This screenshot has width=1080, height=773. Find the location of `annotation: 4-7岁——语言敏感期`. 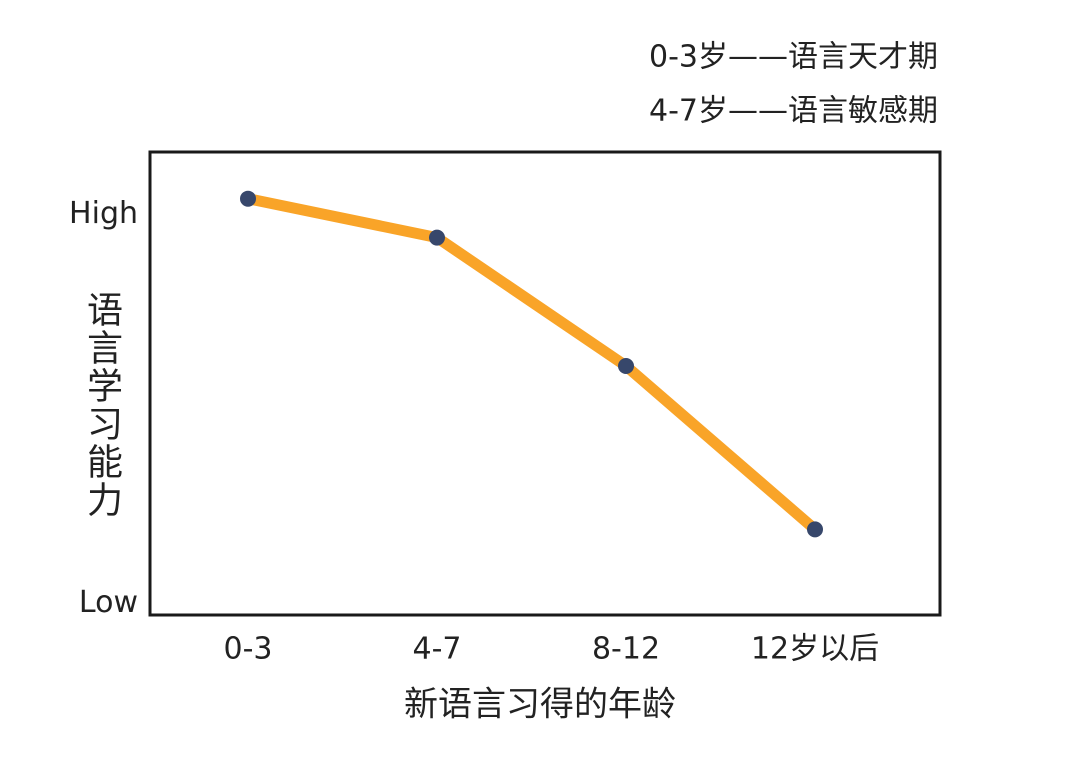

annotation: 4-7岁——语言敏感期 is located at coordinates (793, 111).